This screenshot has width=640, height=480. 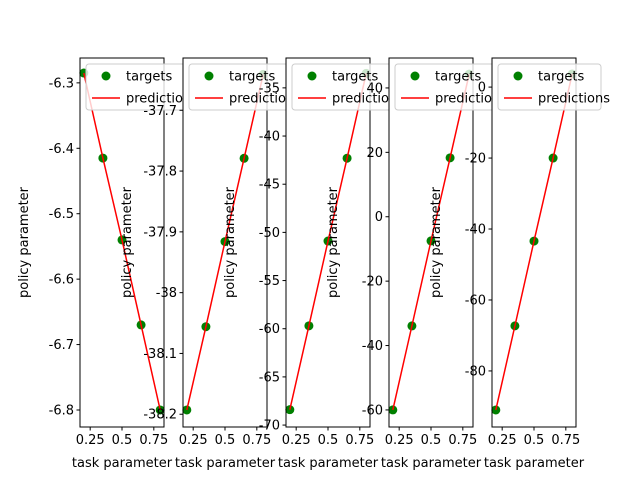 What do you see at coordinates (160, 232) in the screenshot?
I see `y-tick-label: -37.9` at bounding box center [160, 232].